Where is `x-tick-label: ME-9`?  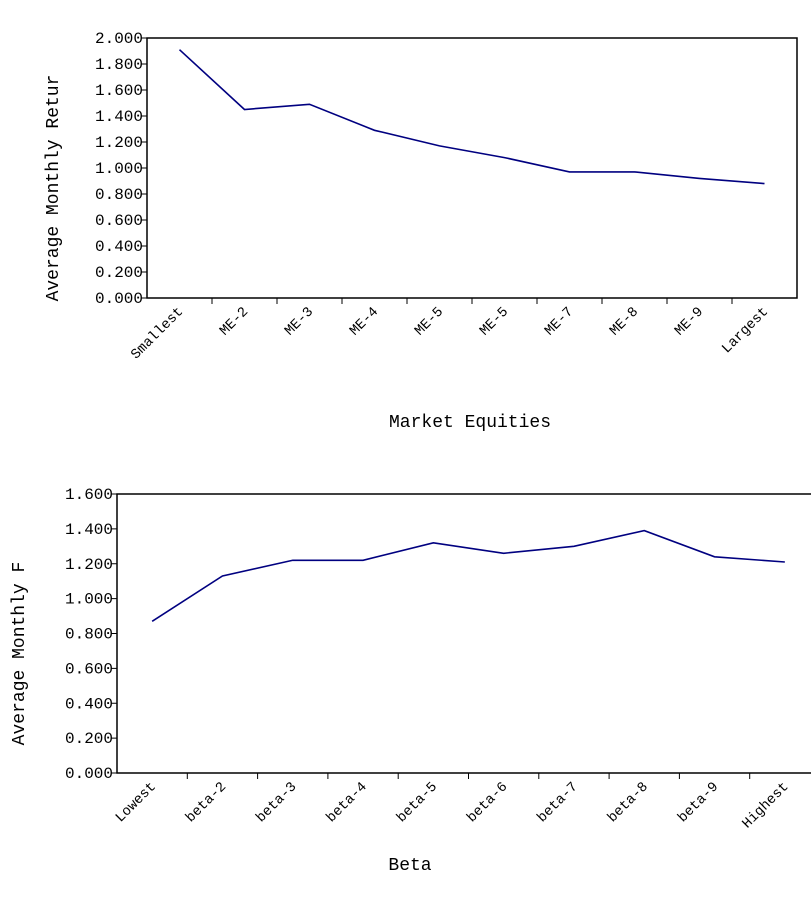 x-tick-label: ME-9 is located at coordinates (689, 321).